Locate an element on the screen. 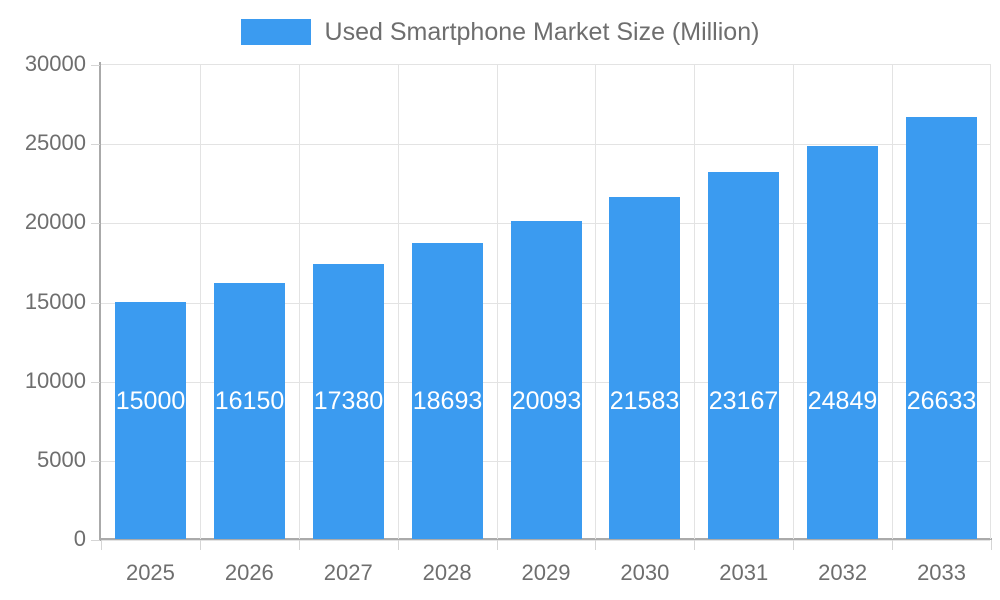 The width and height of the screenshot is (1000, 600). y-axis-tick-label: 30000 is located at coordinates (55, 63).